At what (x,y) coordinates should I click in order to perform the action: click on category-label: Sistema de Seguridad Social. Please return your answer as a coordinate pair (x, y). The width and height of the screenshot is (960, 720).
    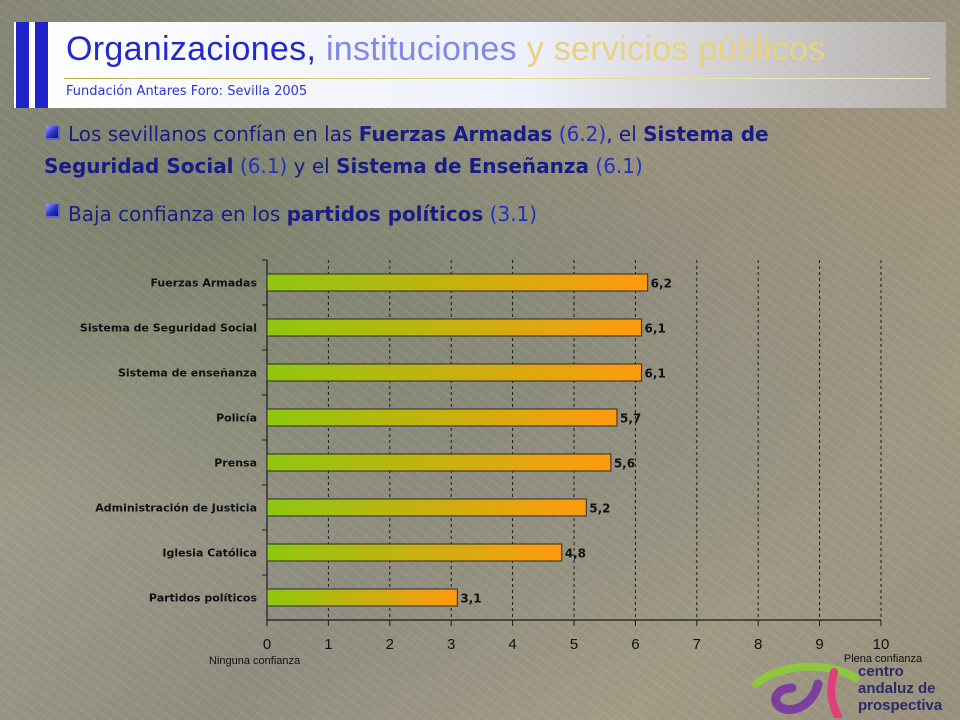
    Looking at the image, I should click on (168, 328).